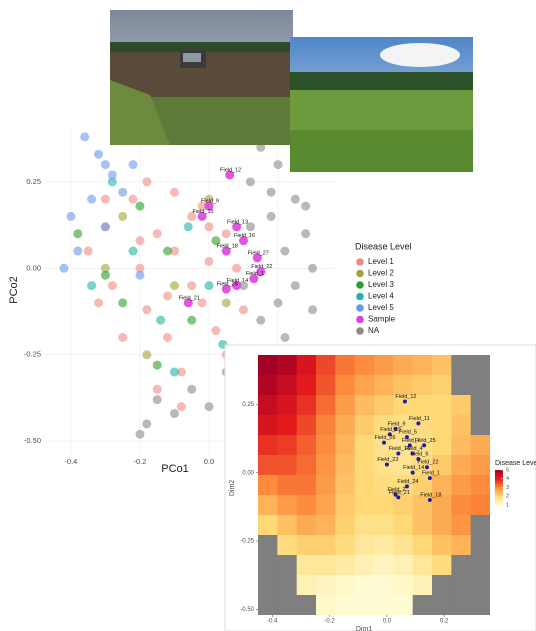 This screenshot has height=631, width=536. What do you see at coordinates (210, 202) in the screenshot?
I see `point-label: Field_9` at bounding box center [210, 202].